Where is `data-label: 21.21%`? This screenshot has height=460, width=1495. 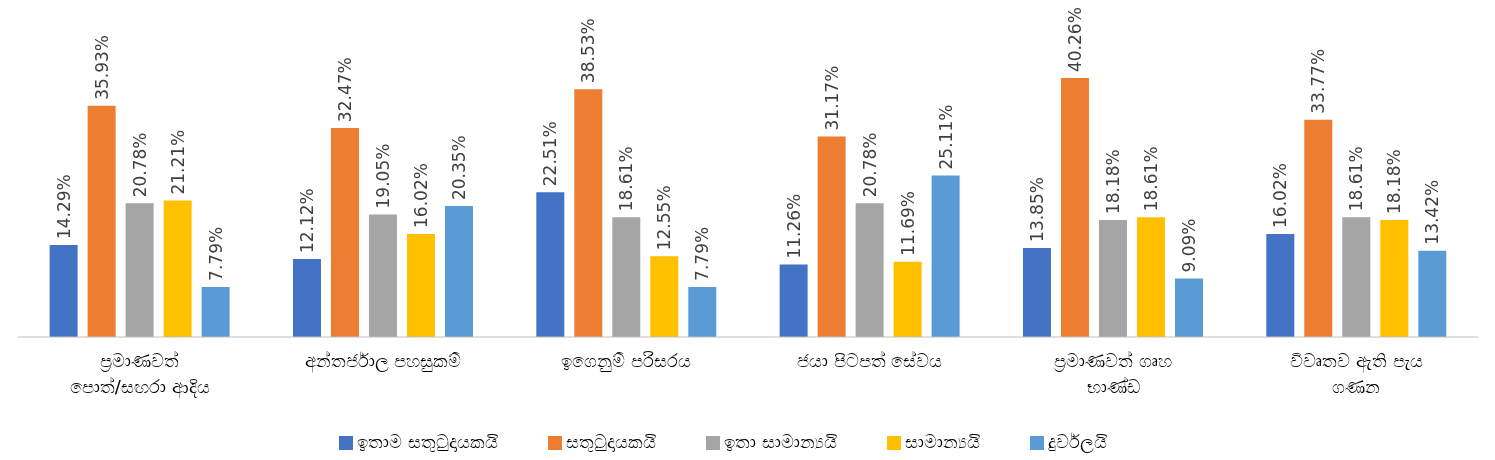 data-label: 21.21% is located at coordinates (177, 162).